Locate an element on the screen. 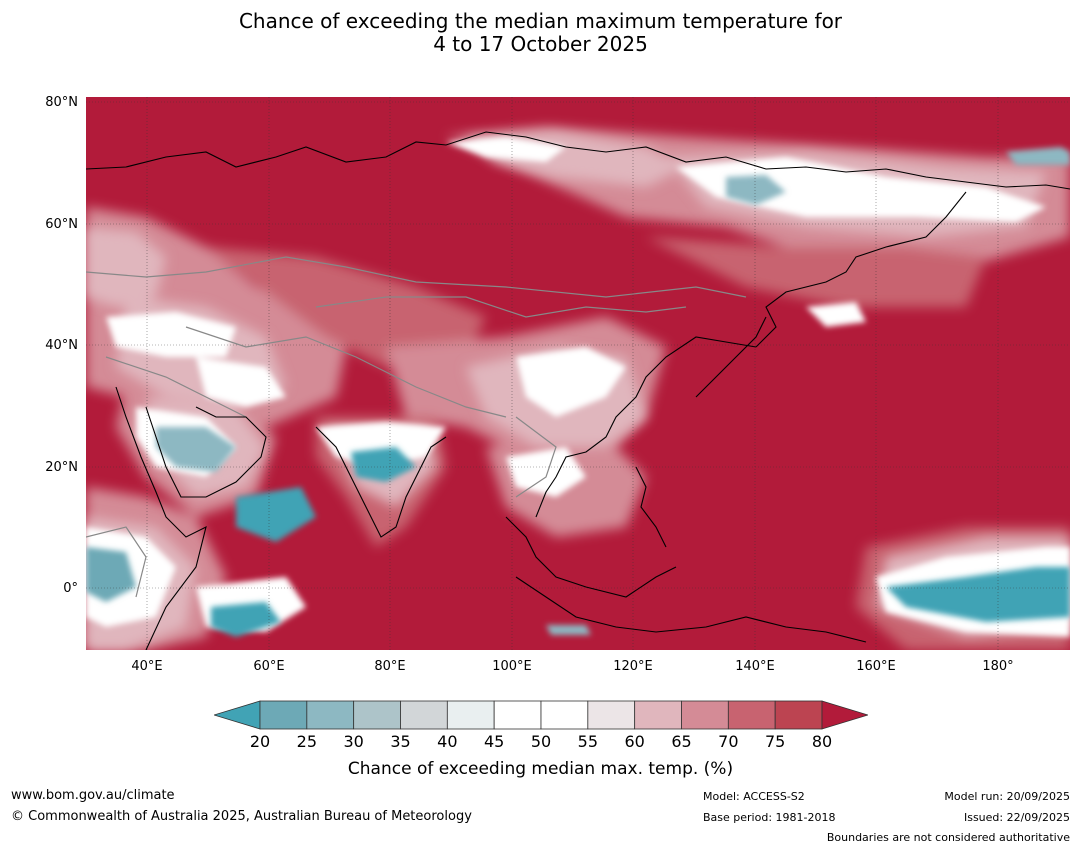 This screenshot has width=1081, height=850. lat-label-60n: 60°N is located at coordinates (61, 224).